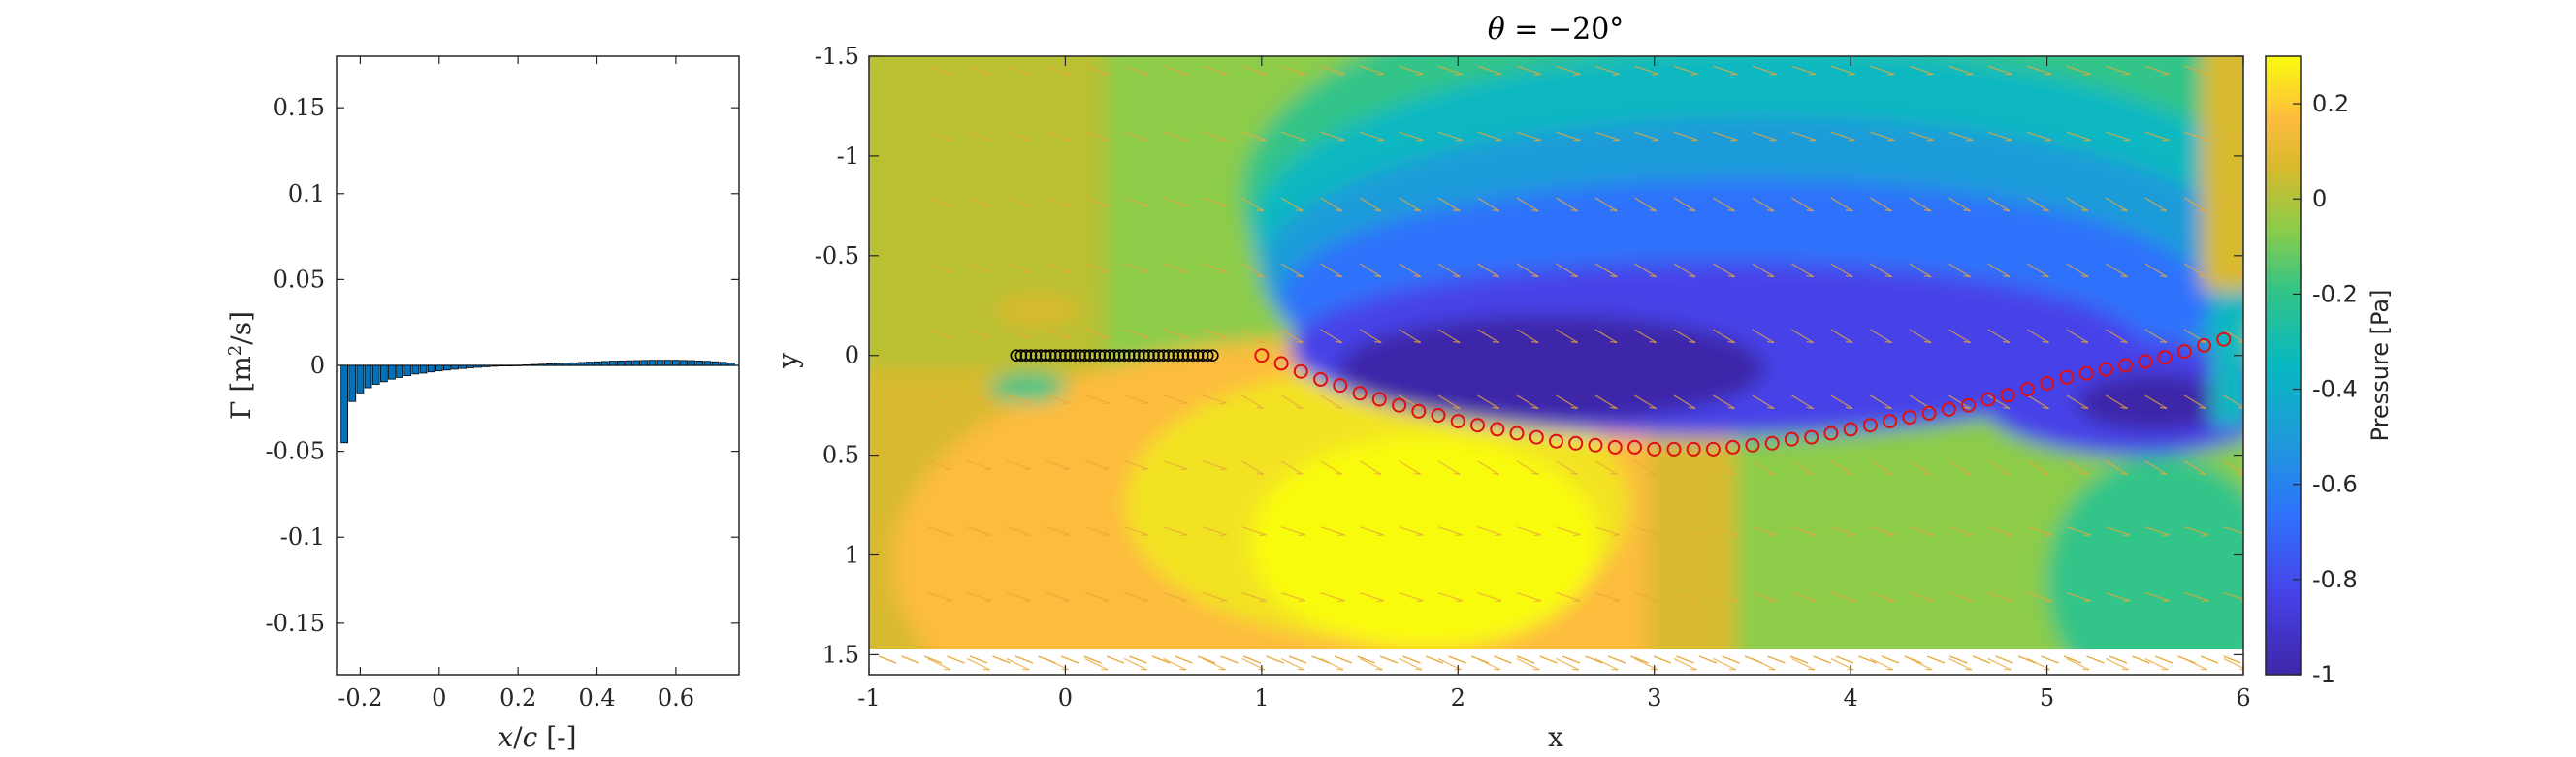 The image size is (2576, 757). Describe the element at coordinates (299, 107) in the screenshot. I see `y-tick-label: 0.15` at that location.